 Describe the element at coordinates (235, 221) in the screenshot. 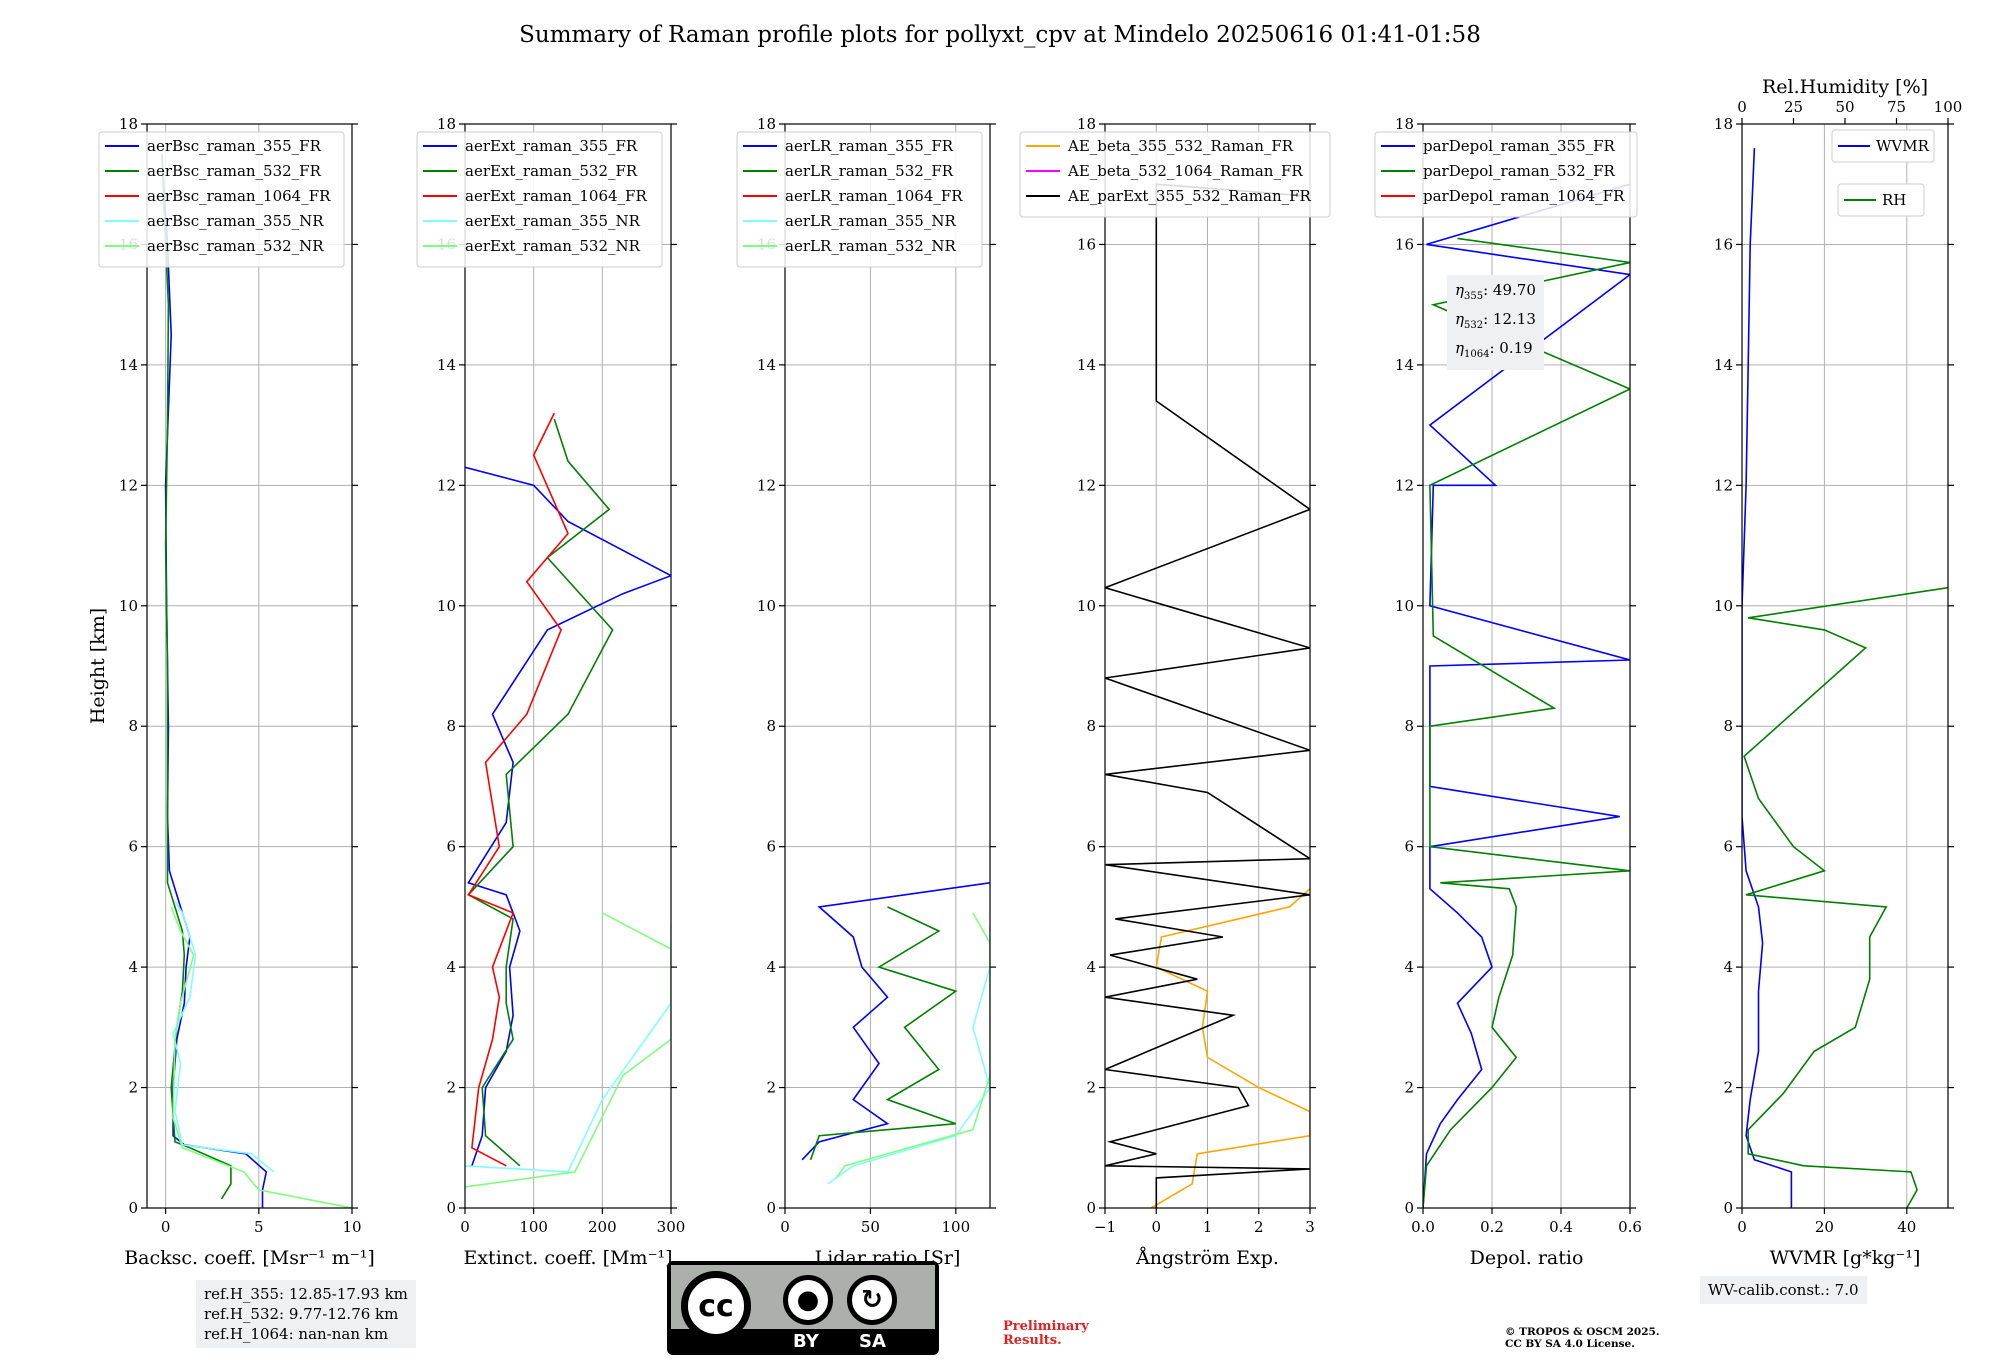

I see `legend-entry: aerBsc_raman_355_NR` at that location.